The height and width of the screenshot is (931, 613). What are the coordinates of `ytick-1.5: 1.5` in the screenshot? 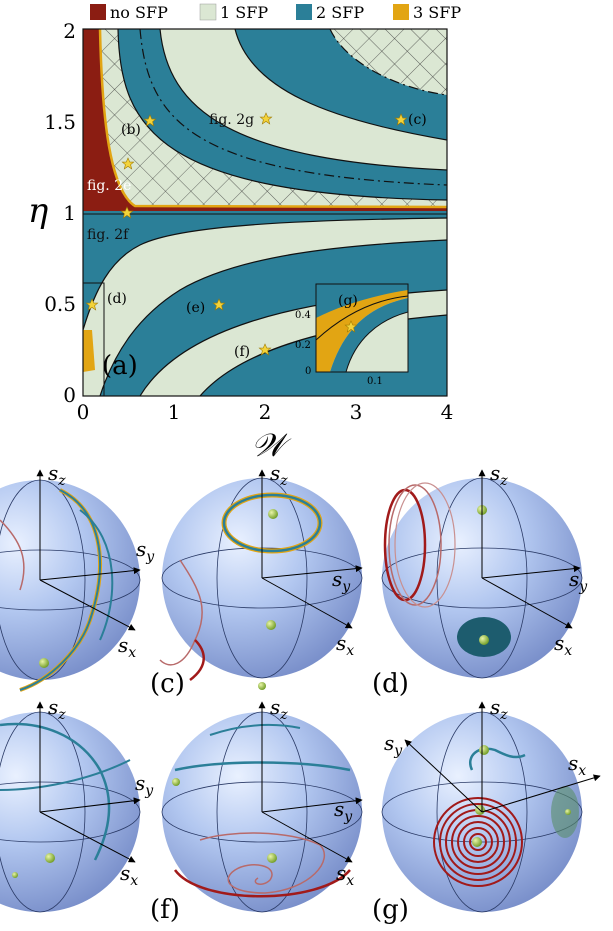 It's located at (60, 122).